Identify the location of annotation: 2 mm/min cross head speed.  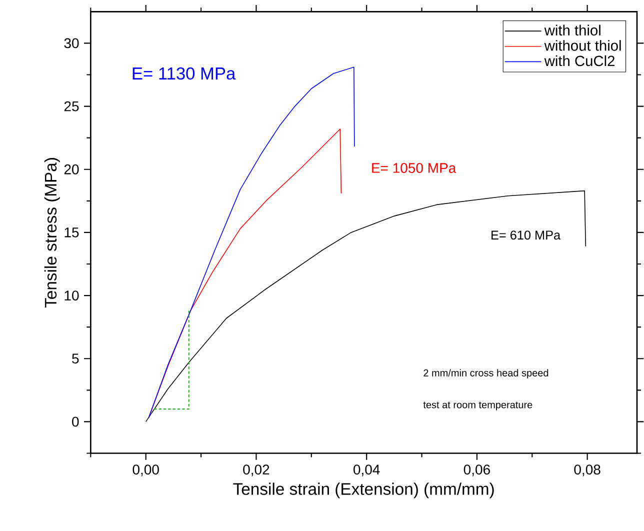
(486, 373).